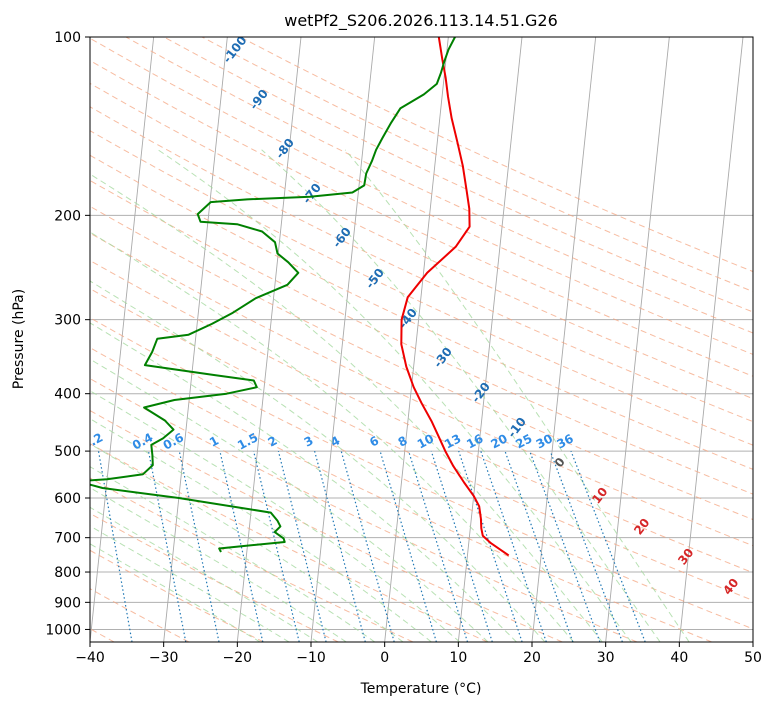  I want to click on mixing-ratio-label: 30, so click(544, 441).